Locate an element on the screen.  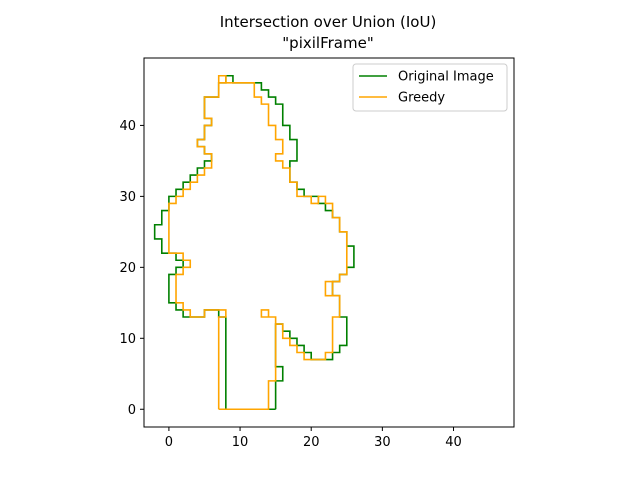
legend-label-original-image: Original Image is located at coordinates (446, 77).